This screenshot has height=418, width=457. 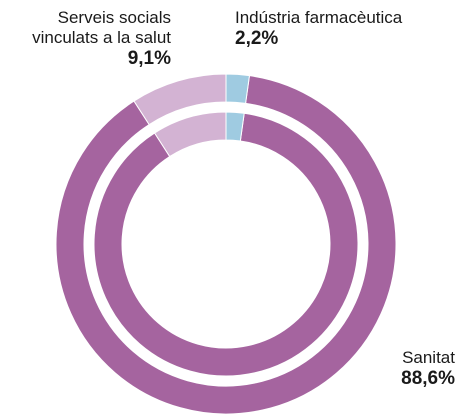 What do you see at coordinates (318, 29) in the screenshot?
I see `label-industria-farmaceutica: Indústria farmacèutica 2,2%` at bounding box center [318, 29].